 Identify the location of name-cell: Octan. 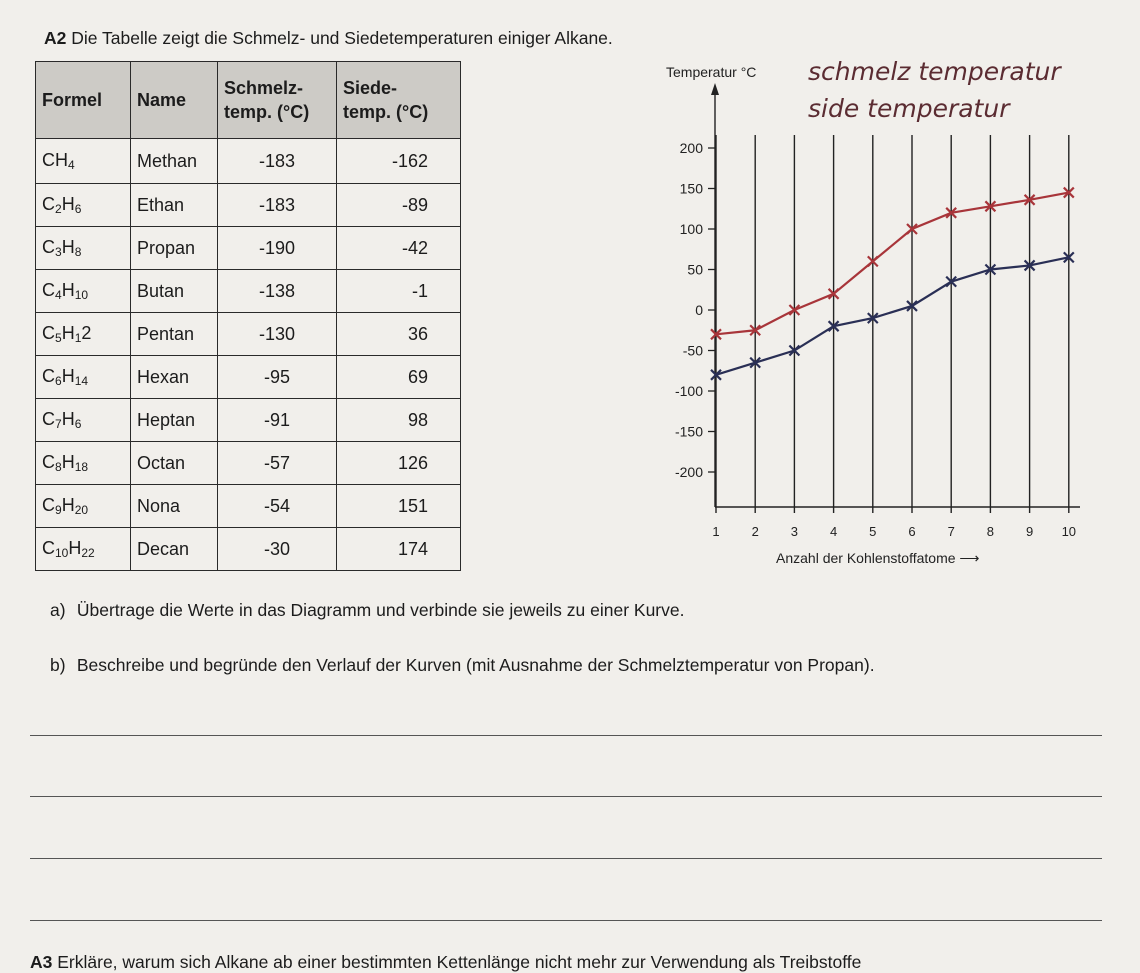
(174, 463).